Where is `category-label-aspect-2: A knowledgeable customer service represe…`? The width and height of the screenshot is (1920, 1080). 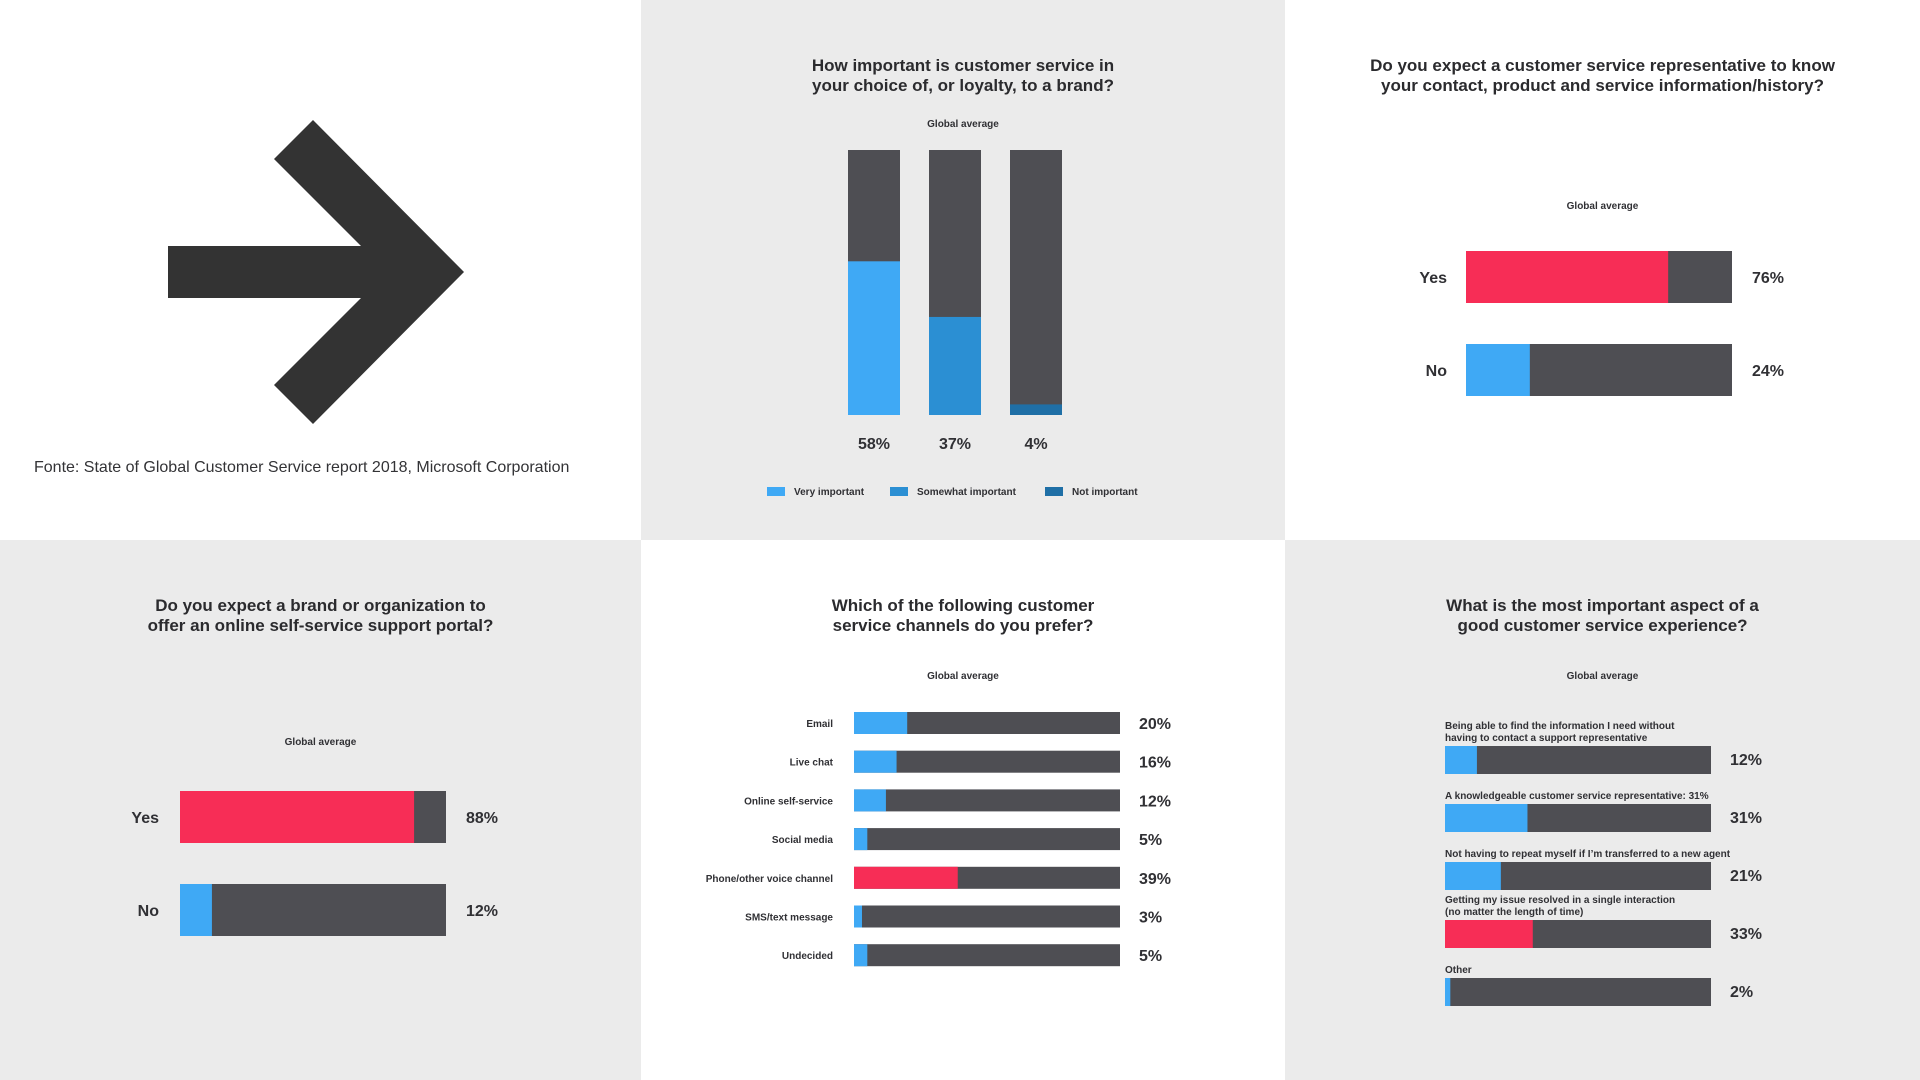
category-label-aspect-2: A knowledgeable customer service represe… is located at coordinates (1577, 796).